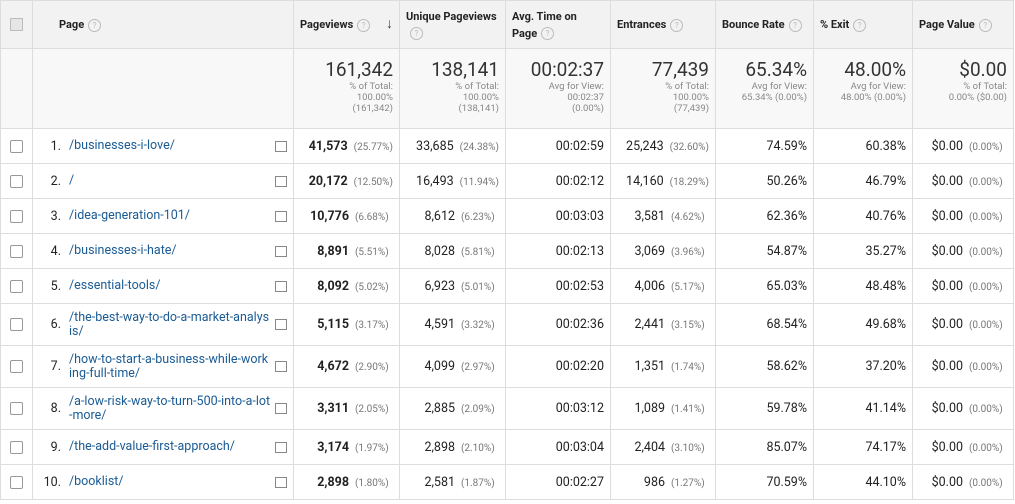 This screenshot has width=1015, height=504. What do you see at coordinates (947, 24) in the screenshot?
I see `header-label: Page Value` at bounding box center [947, 24].